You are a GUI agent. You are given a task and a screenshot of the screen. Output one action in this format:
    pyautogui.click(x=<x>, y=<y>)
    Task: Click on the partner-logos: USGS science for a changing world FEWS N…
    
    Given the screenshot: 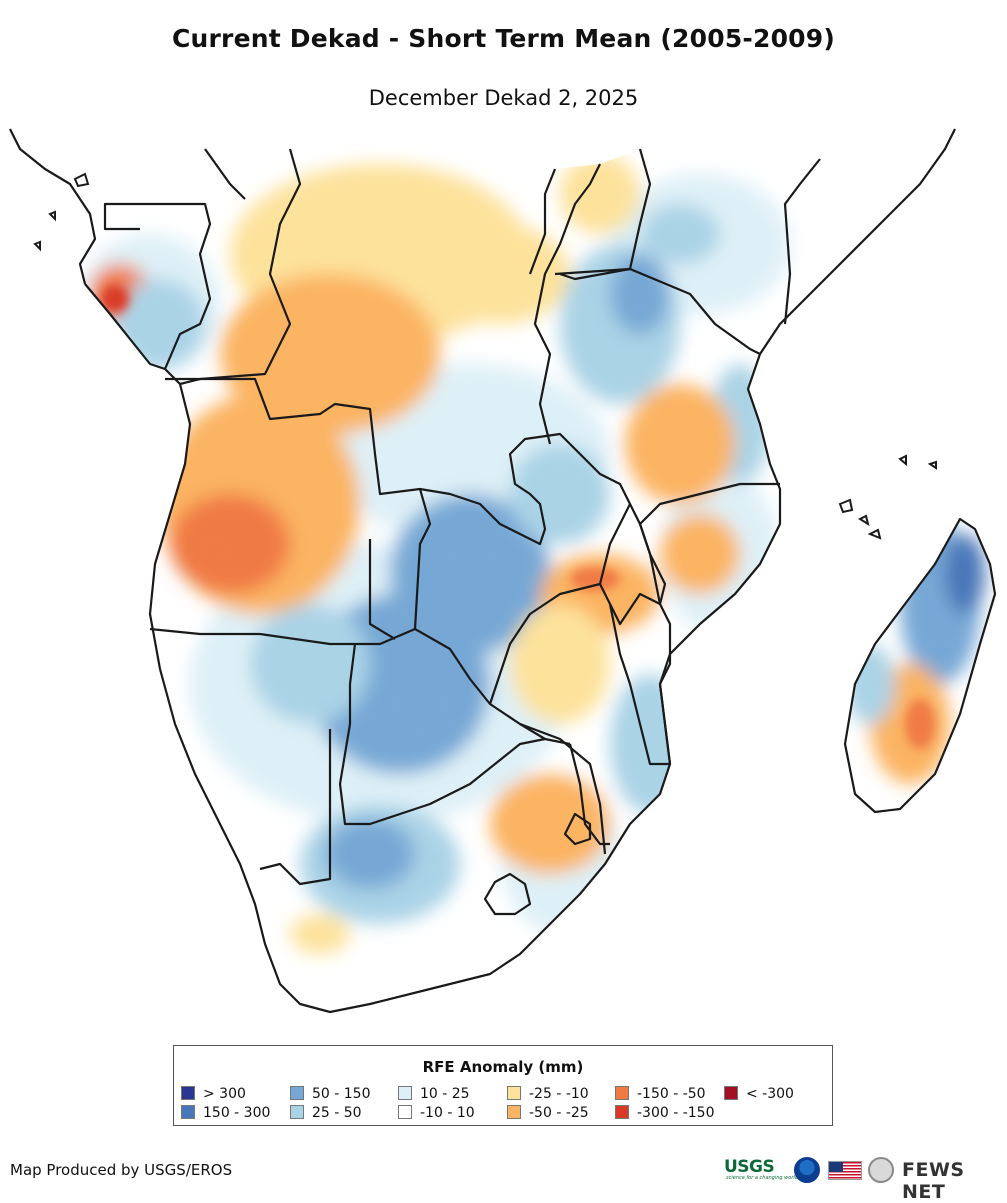 What is the action you would take?
    pyautogui.click(x=860, y=1179)
    